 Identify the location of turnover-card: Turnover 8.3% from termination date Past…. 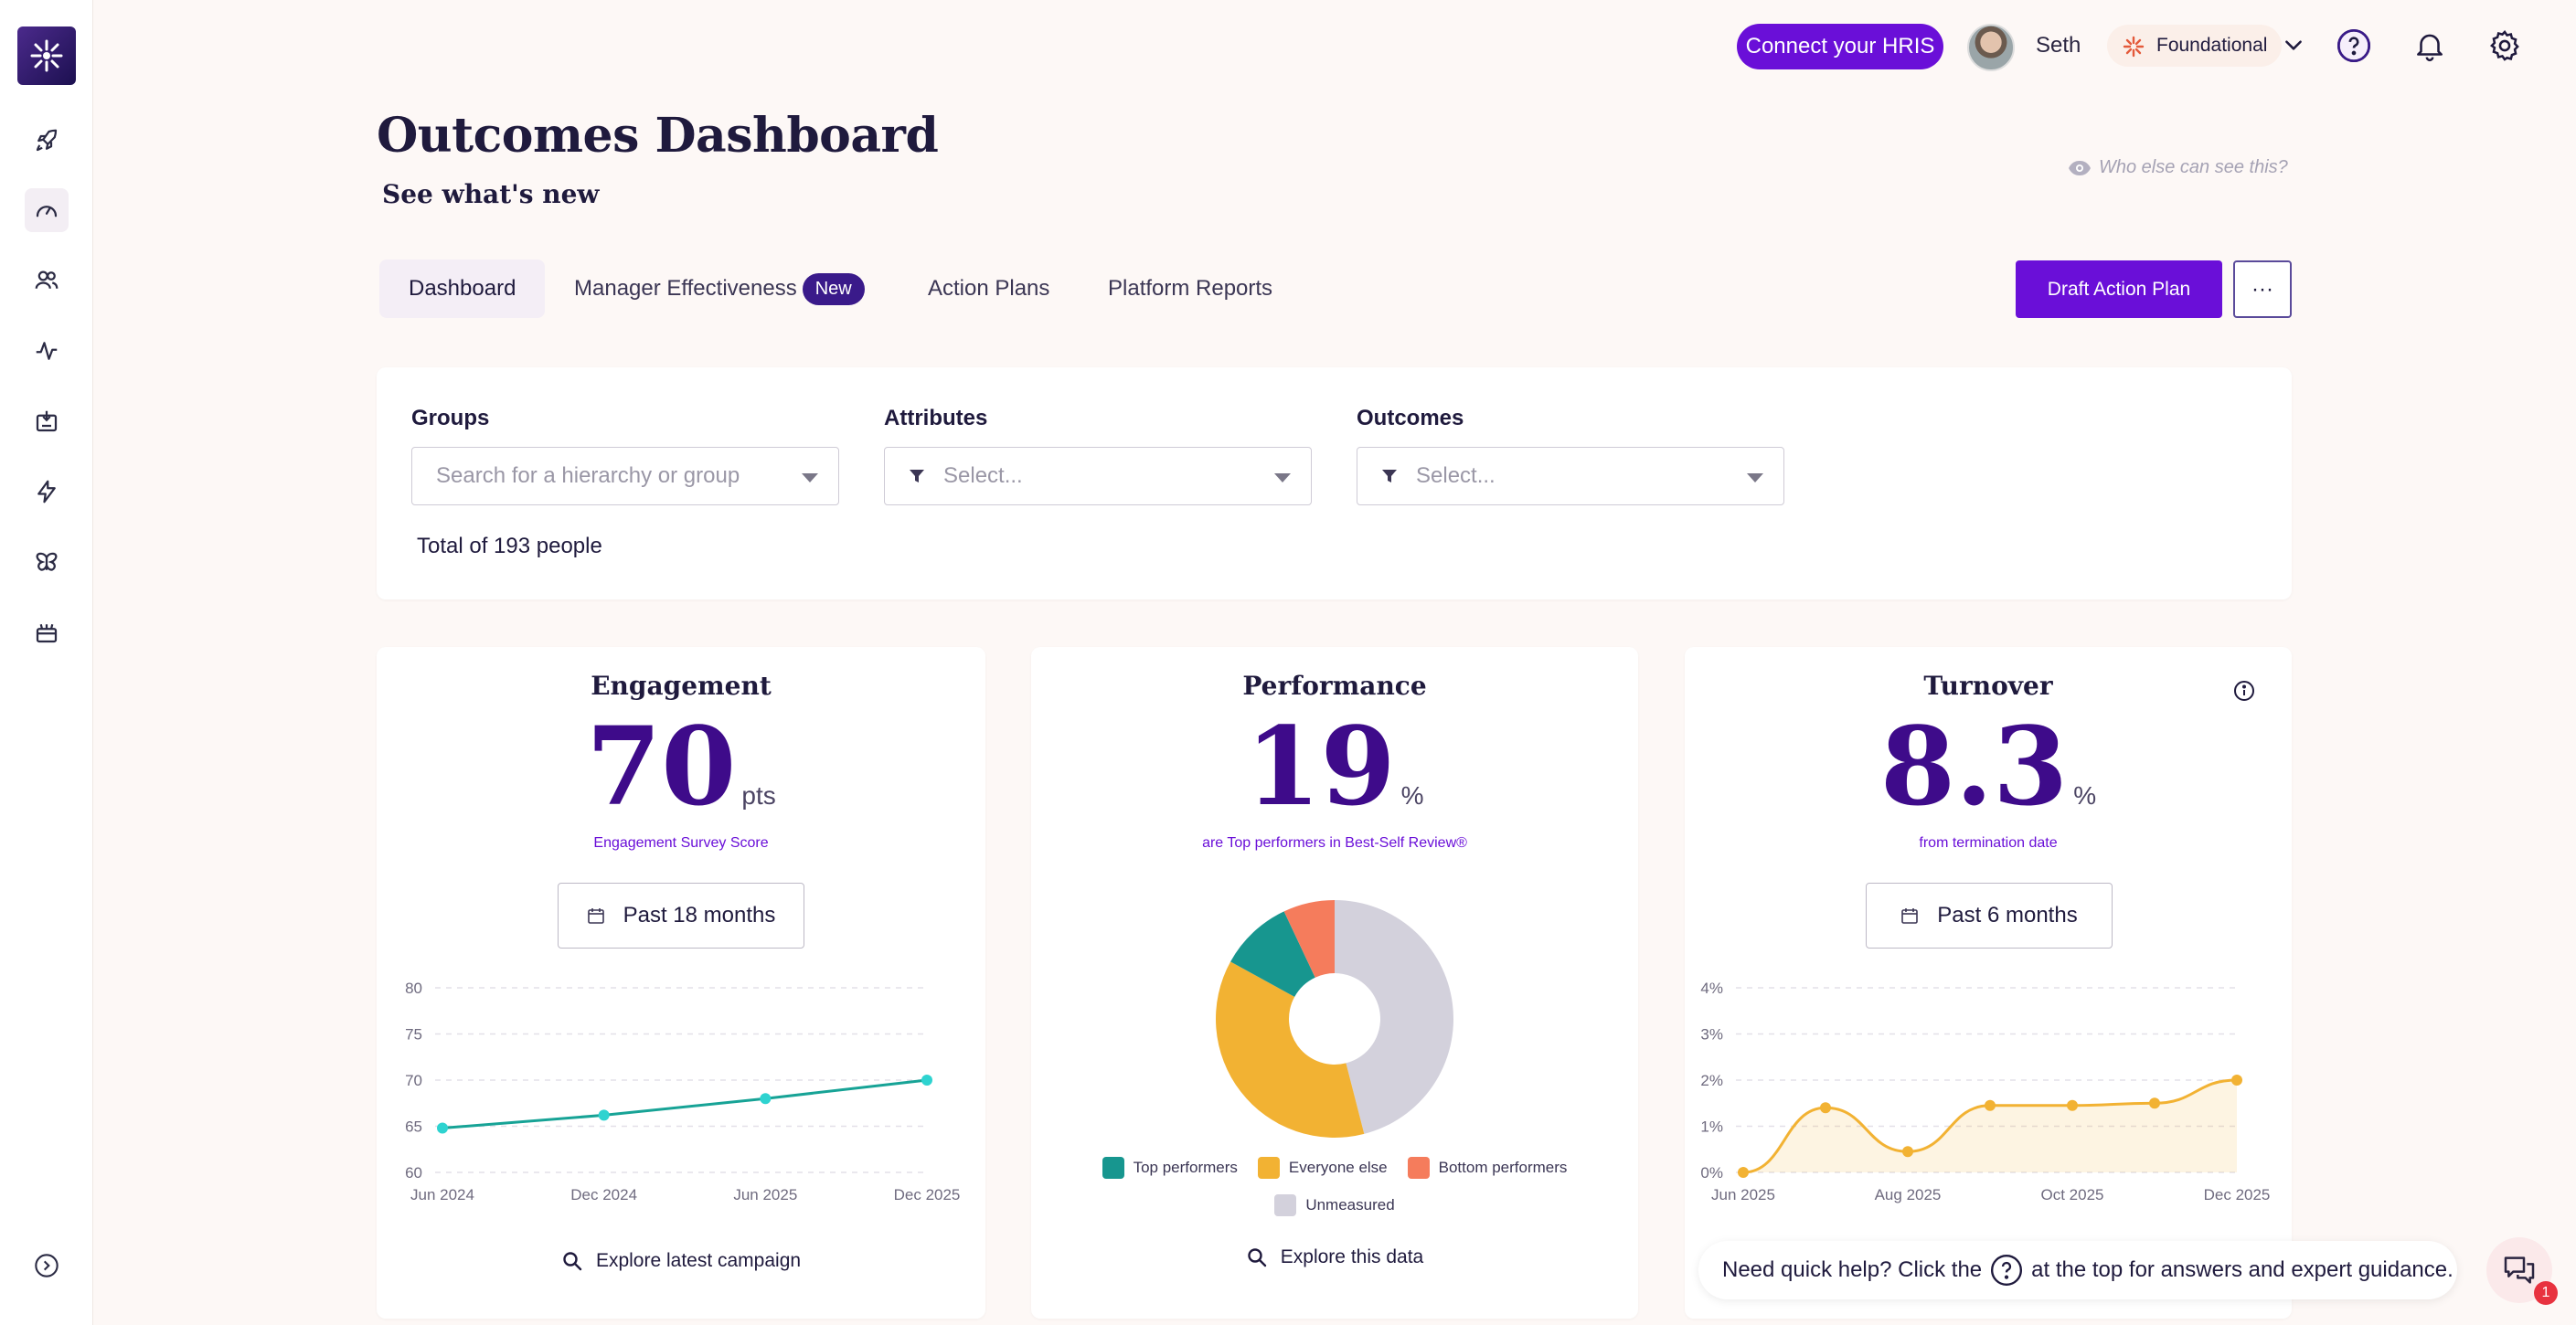
(1988, 983).